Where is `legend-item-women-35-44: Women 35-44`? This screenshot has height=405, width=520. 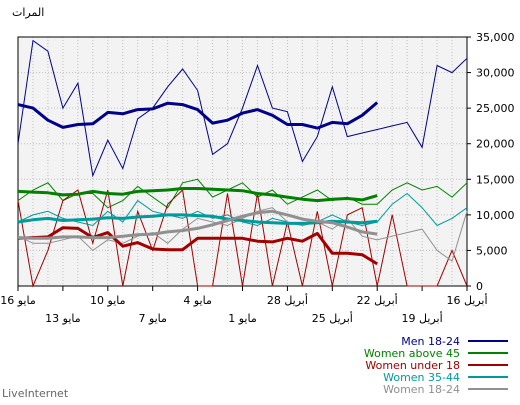
legend-item-women-35-44: Women 35-44 is located at coordinates (436, 377).